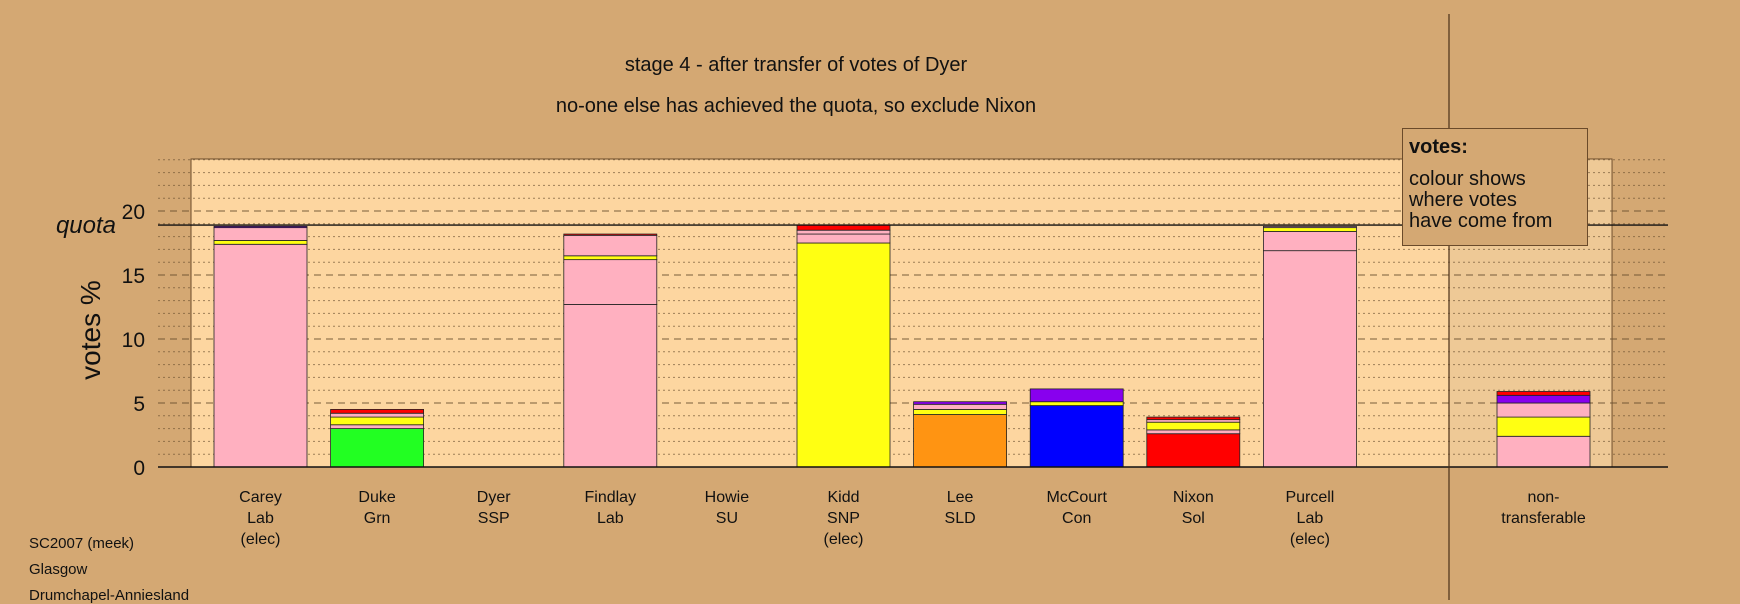 Image resolution: width=1740 pixels, height=604 pixels. I want to click on y-tick-label: 0, so click(139, 468).